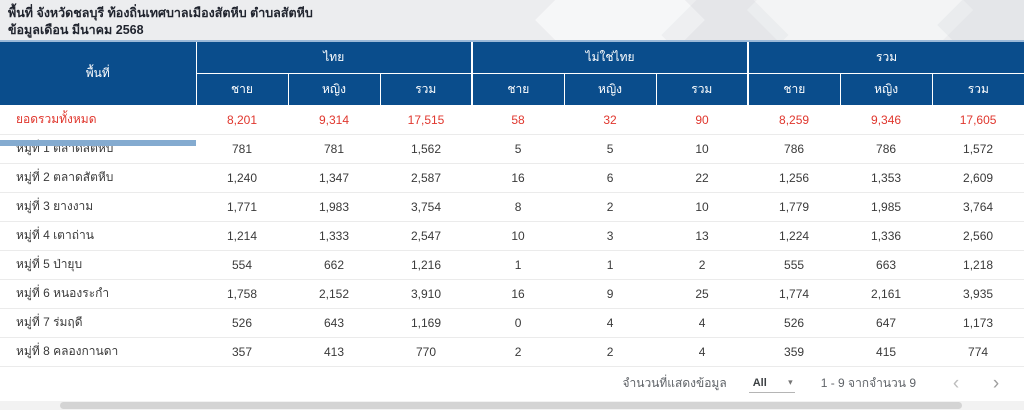  What do you see at coordinates (242, 236) in the screenshot?
I see `value-cell: 1,214` at bounding box center [242, 236].